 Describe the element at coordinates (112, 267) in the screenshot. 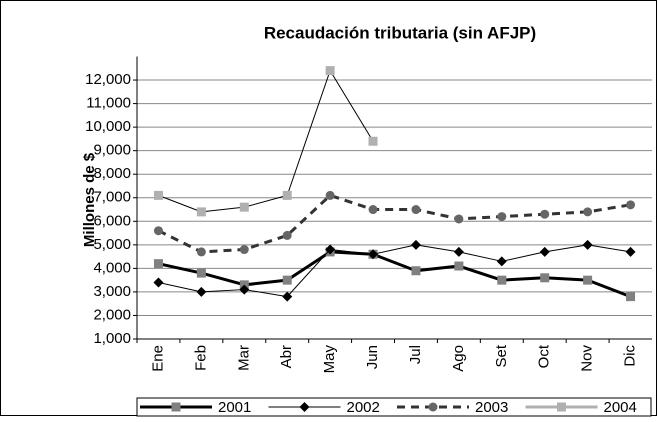

I see `y-tick-label: 4,000` at that location.